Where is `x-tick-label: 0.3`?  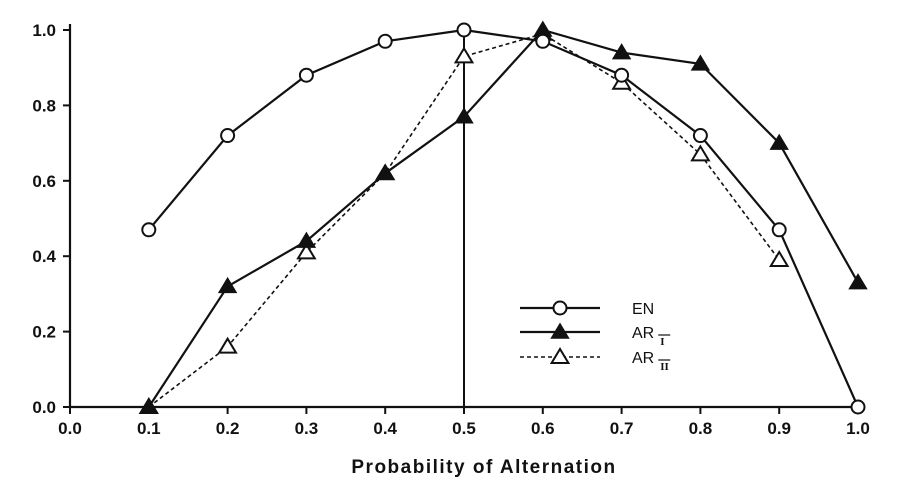 x-tick-label: 0.3 is located at coordinates (307, 428).